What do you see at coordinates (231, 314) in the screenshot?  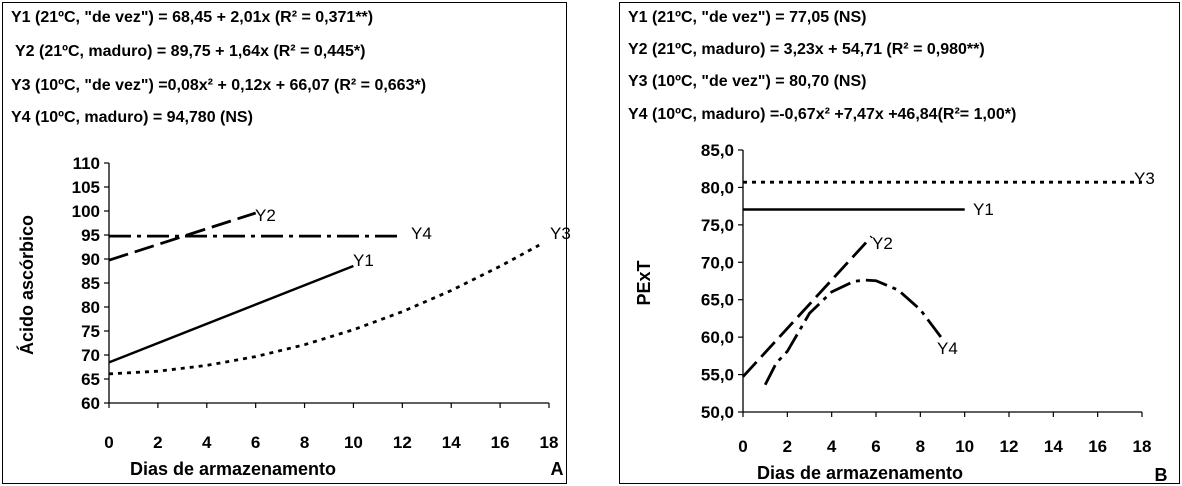 I see `series-line-y1` at bounding box center [231, 314].